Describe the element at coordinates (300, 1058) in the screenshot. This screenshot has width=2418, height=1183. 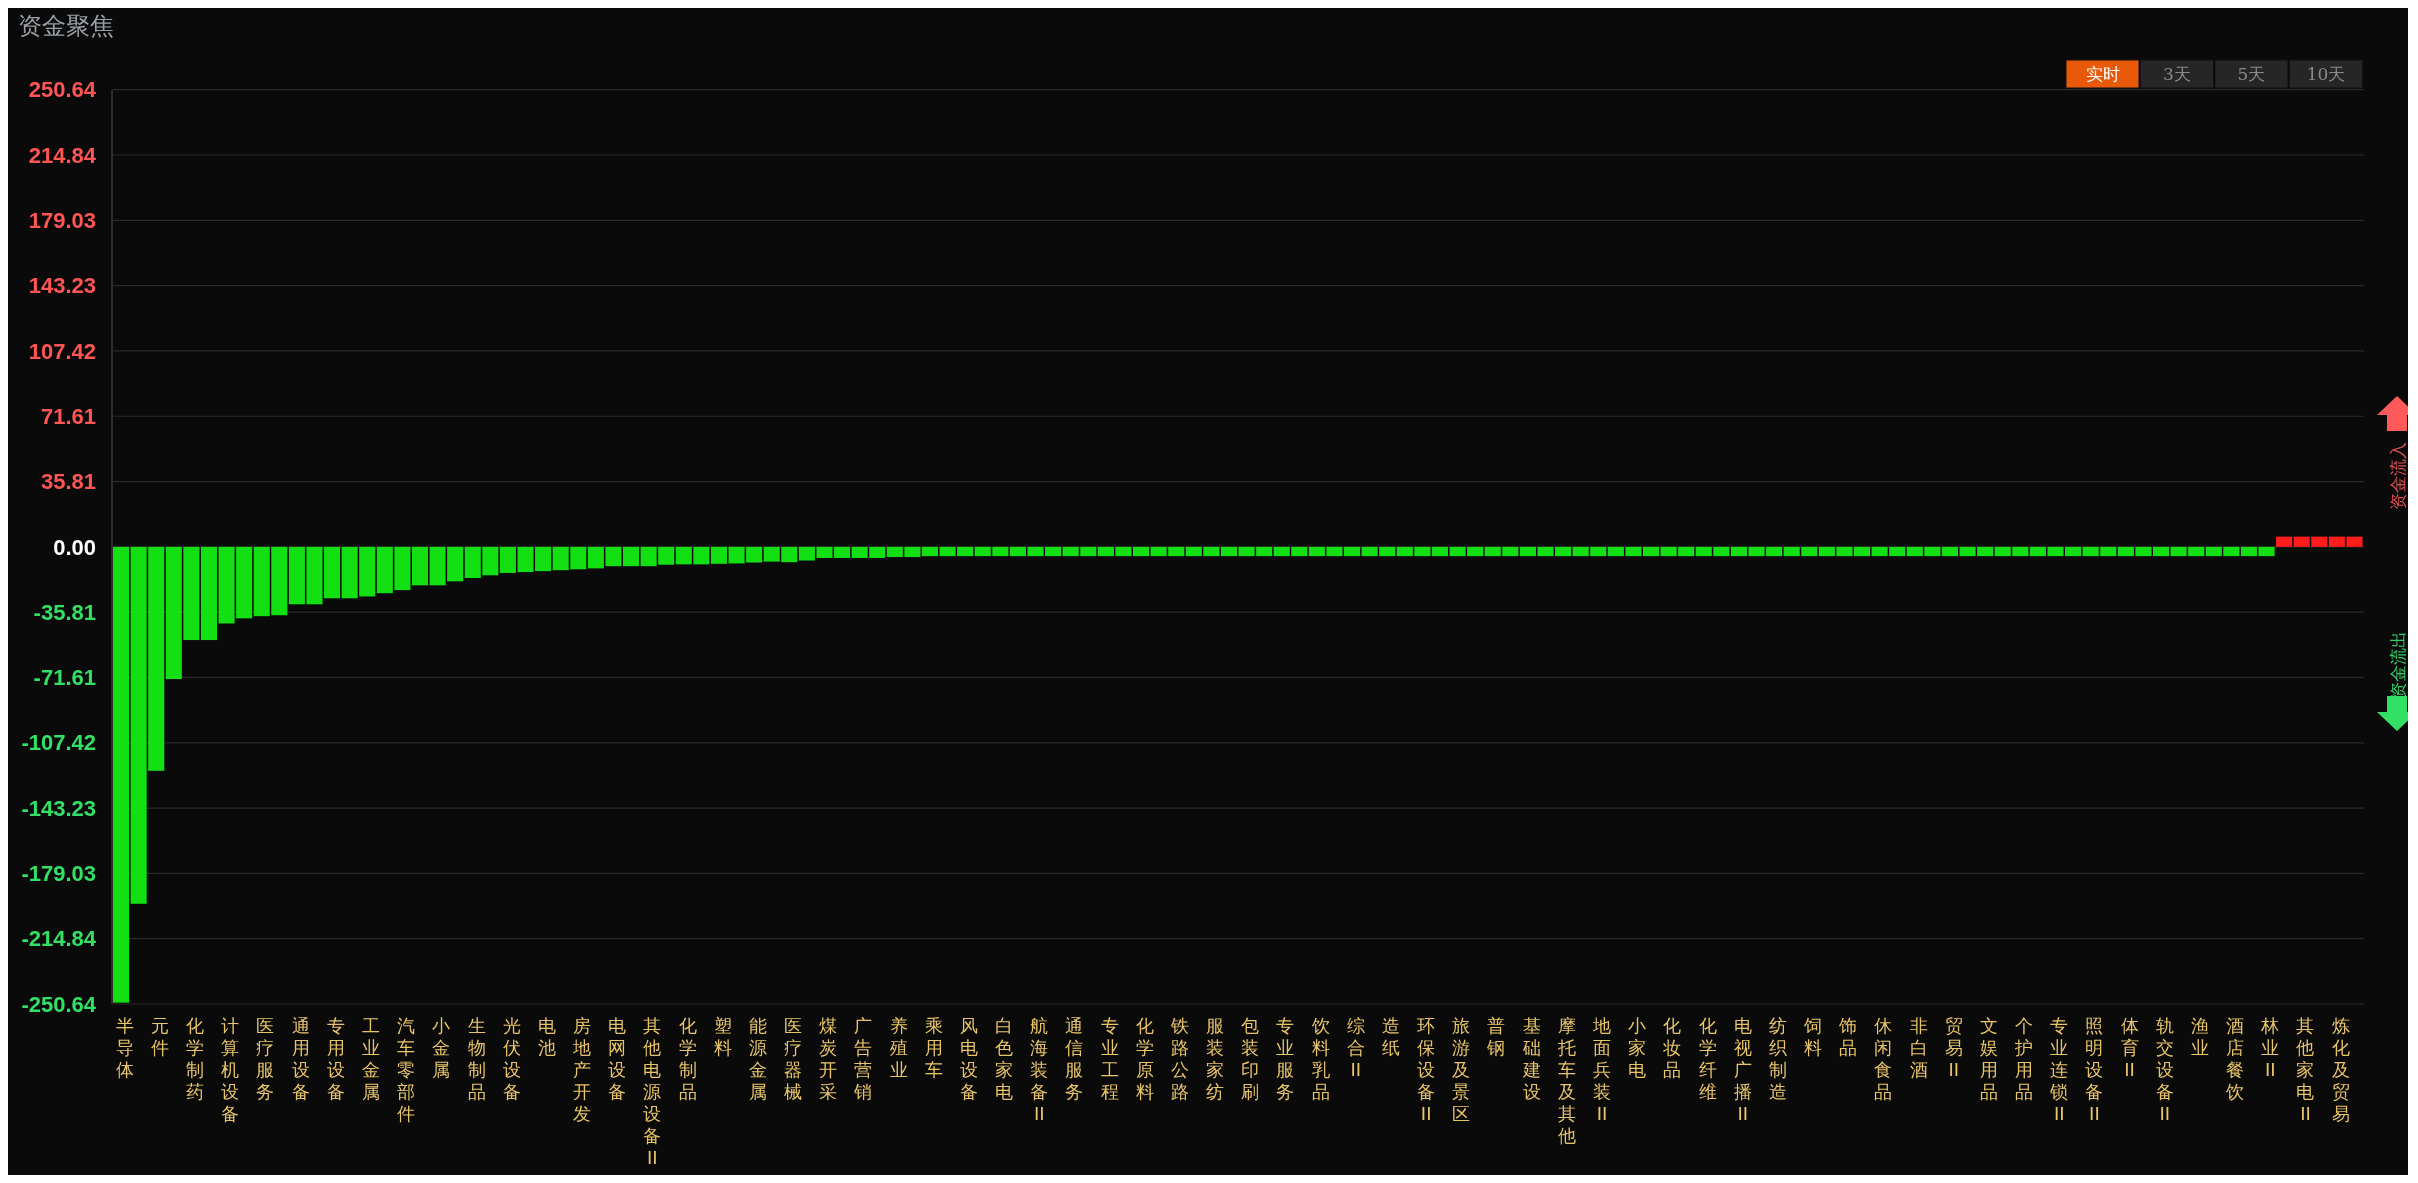
I see `x-tick-label: 通用设备` at that location.